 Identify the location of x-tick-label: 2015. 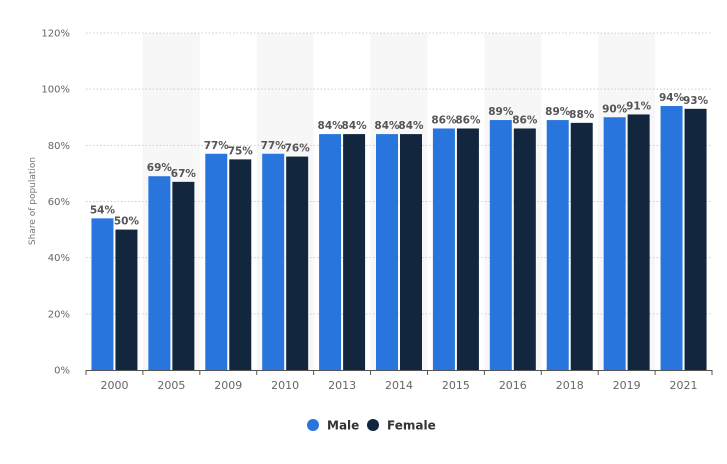
(456, 385).